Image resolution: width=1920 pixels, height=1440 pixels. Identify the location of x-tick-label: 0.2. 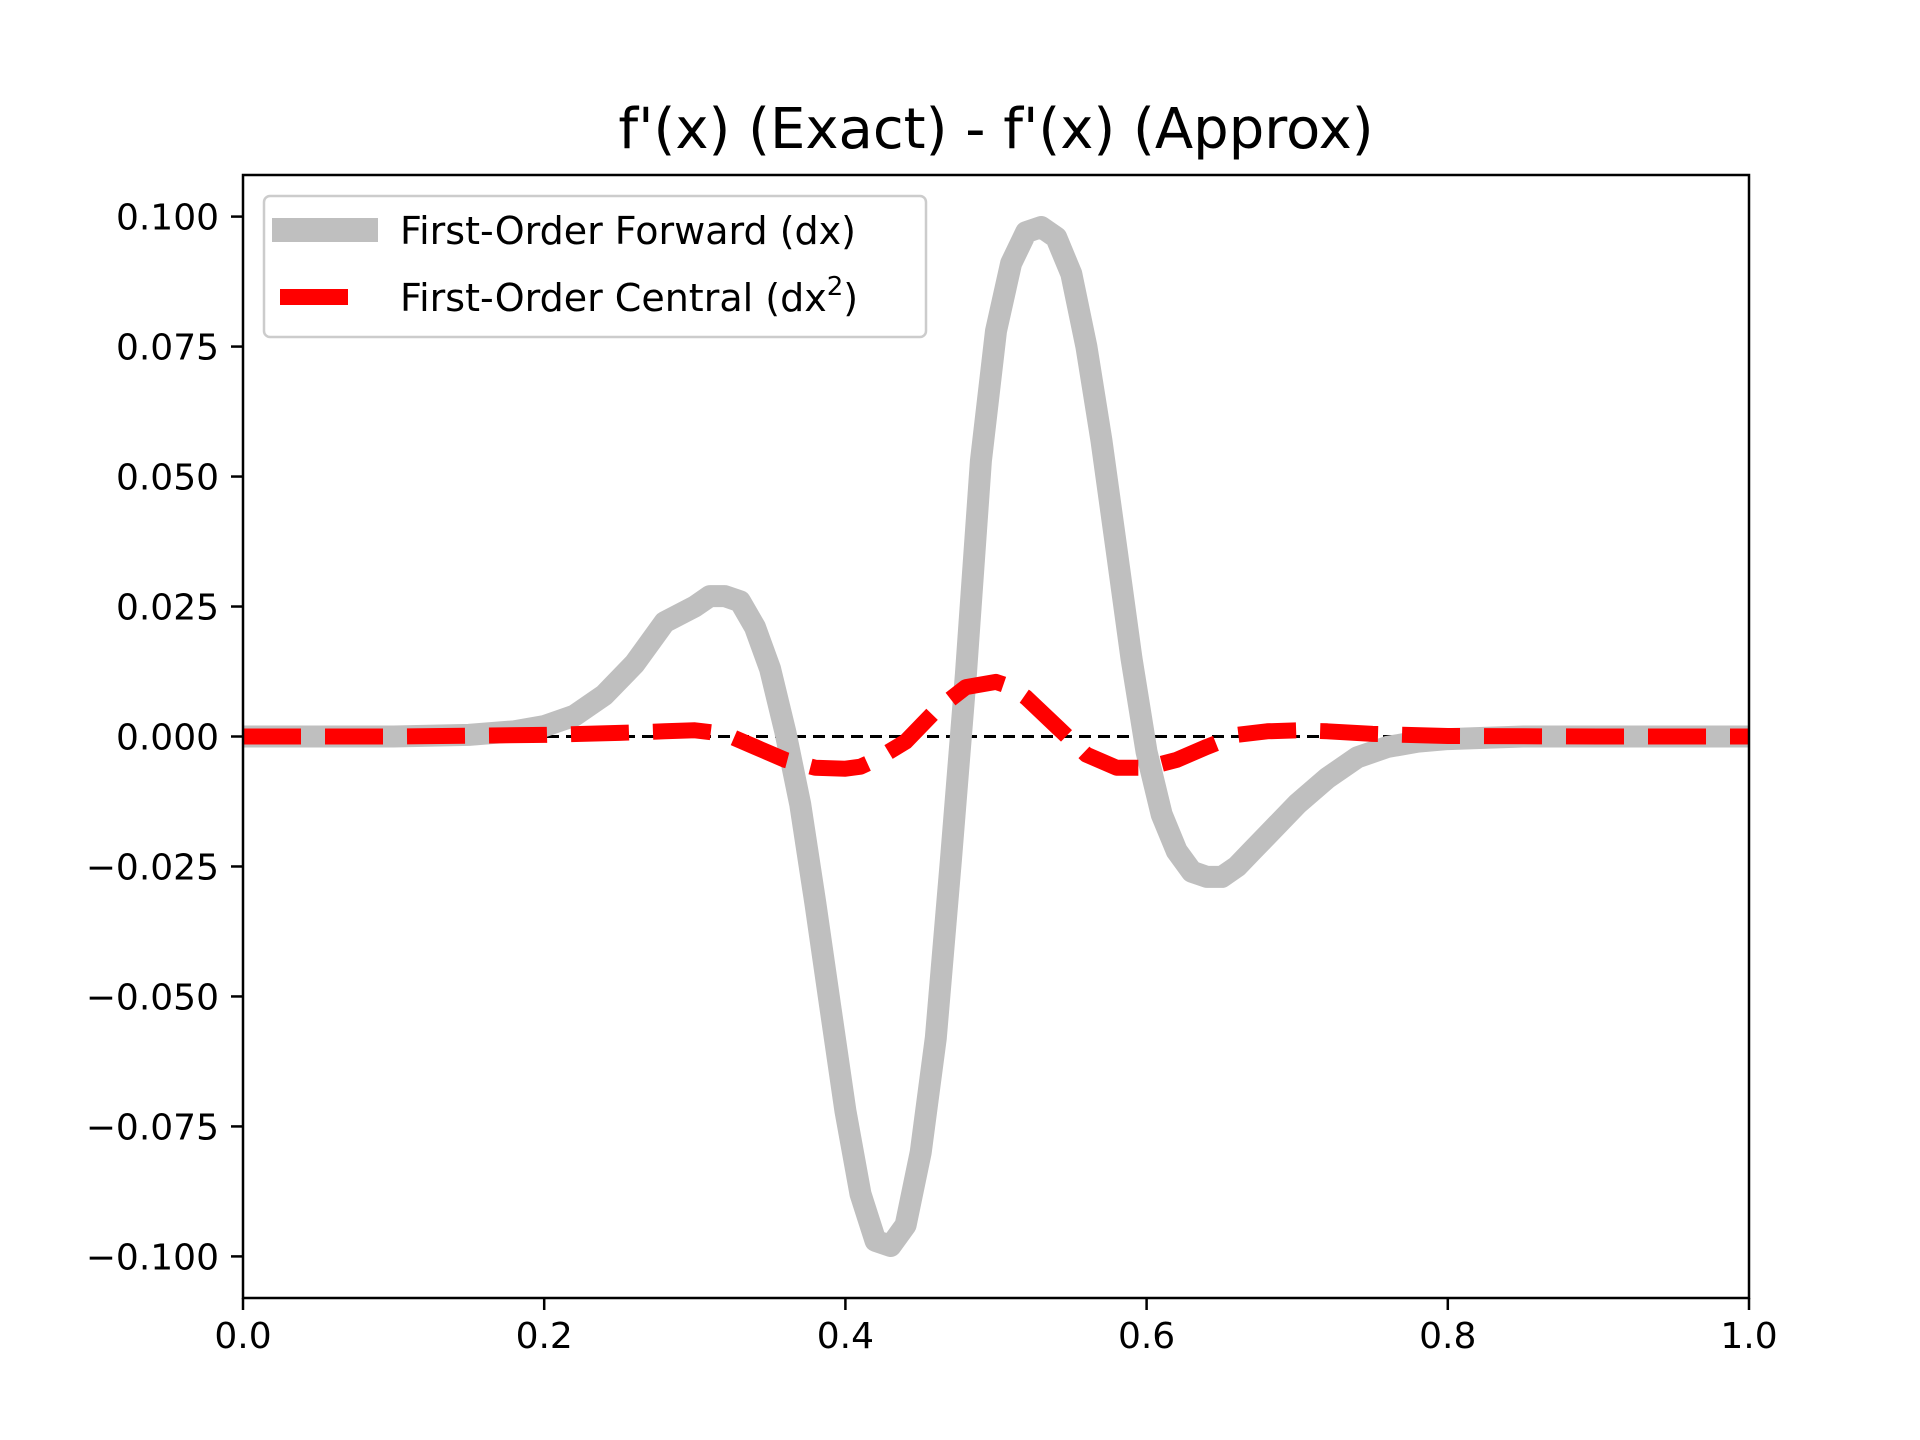
(544, 1336).